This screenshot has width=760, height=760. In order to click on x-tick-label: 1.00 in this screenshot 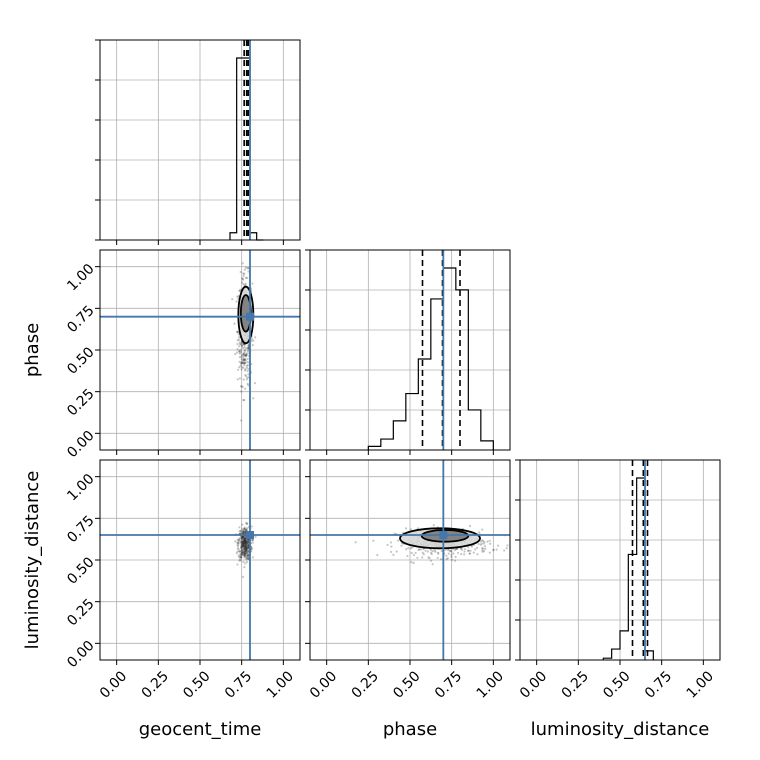, I will do `click(700, 684)`.